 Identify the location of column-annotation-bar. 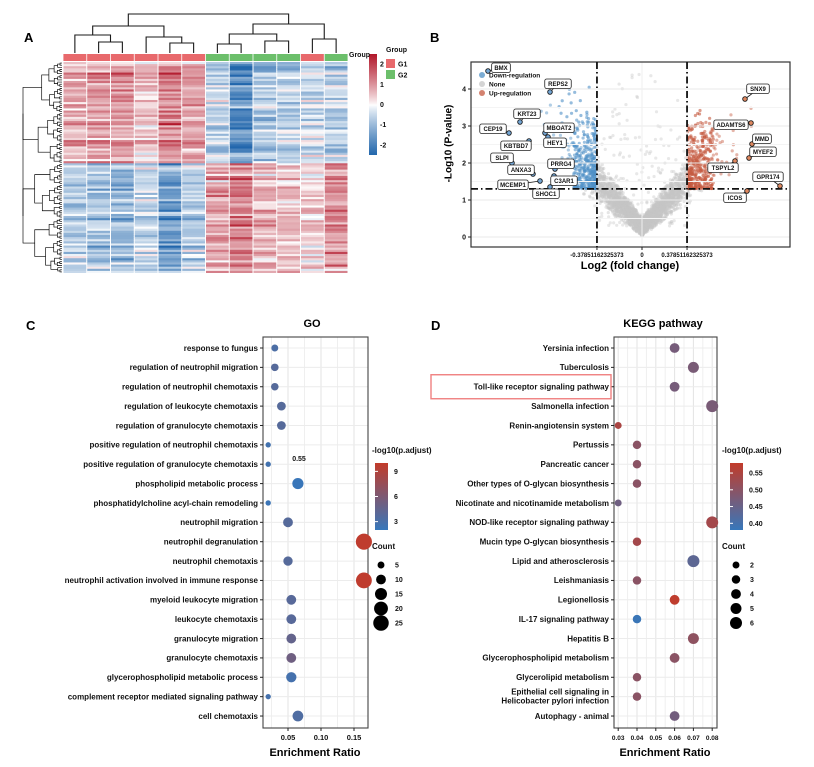
(205, 57).